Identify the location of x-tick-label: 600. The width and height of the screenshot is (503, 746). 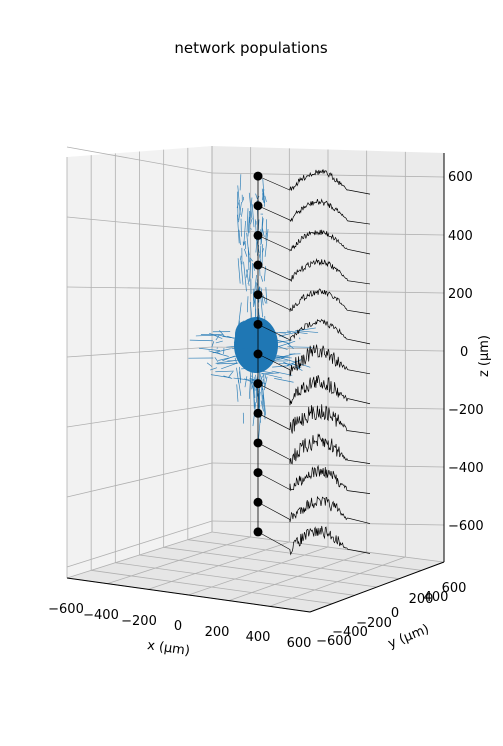
(299, 643).